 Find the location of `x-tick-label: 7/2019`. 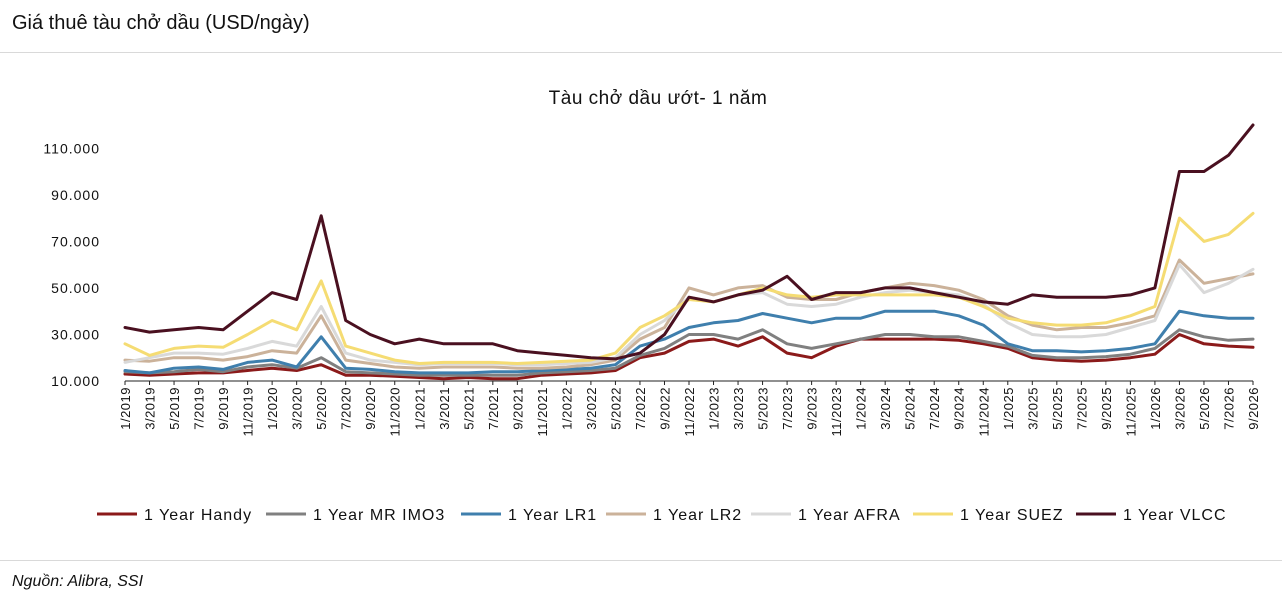

x-tick-label: 7/2019 is located at coordinates (199, 408).